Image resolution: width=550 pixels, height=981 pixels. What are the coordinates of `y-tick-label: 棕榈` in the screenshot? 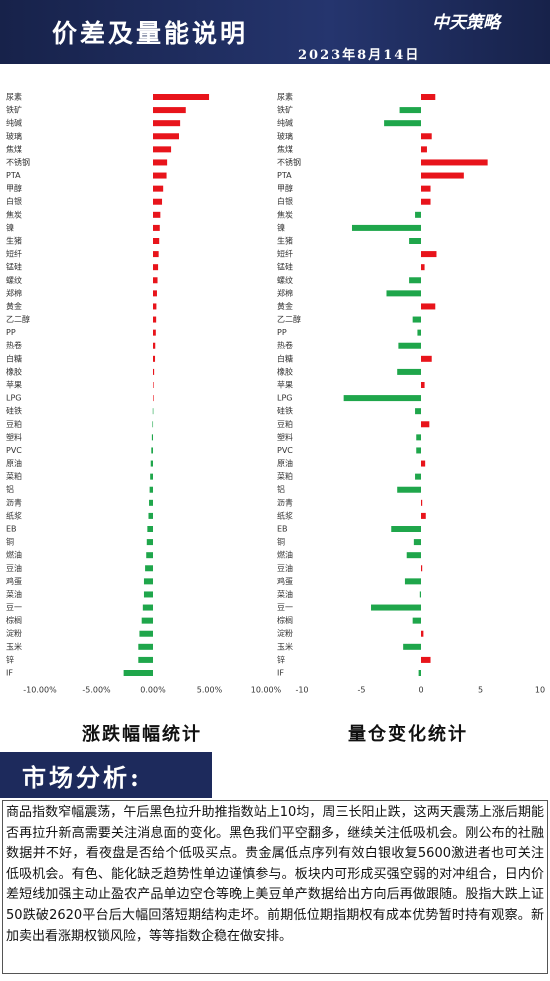 It's located at (14, 620).